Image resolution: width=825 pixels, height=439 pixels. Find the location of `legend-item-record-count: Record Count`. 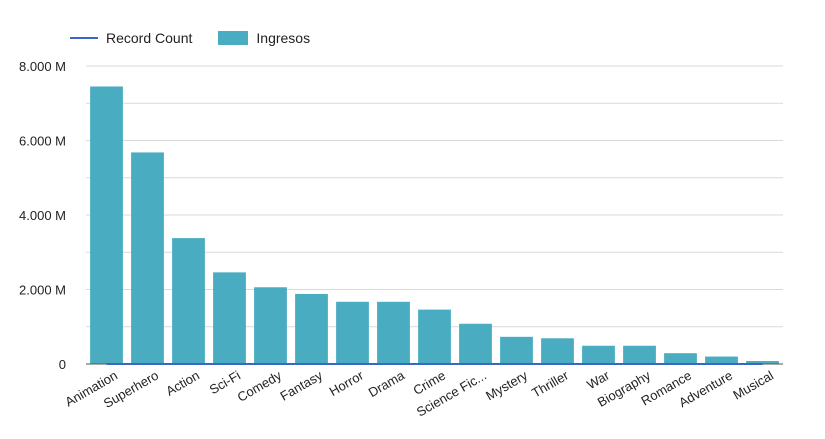

legend-item-record-count: Record Count is located at coordinates (131, 38).